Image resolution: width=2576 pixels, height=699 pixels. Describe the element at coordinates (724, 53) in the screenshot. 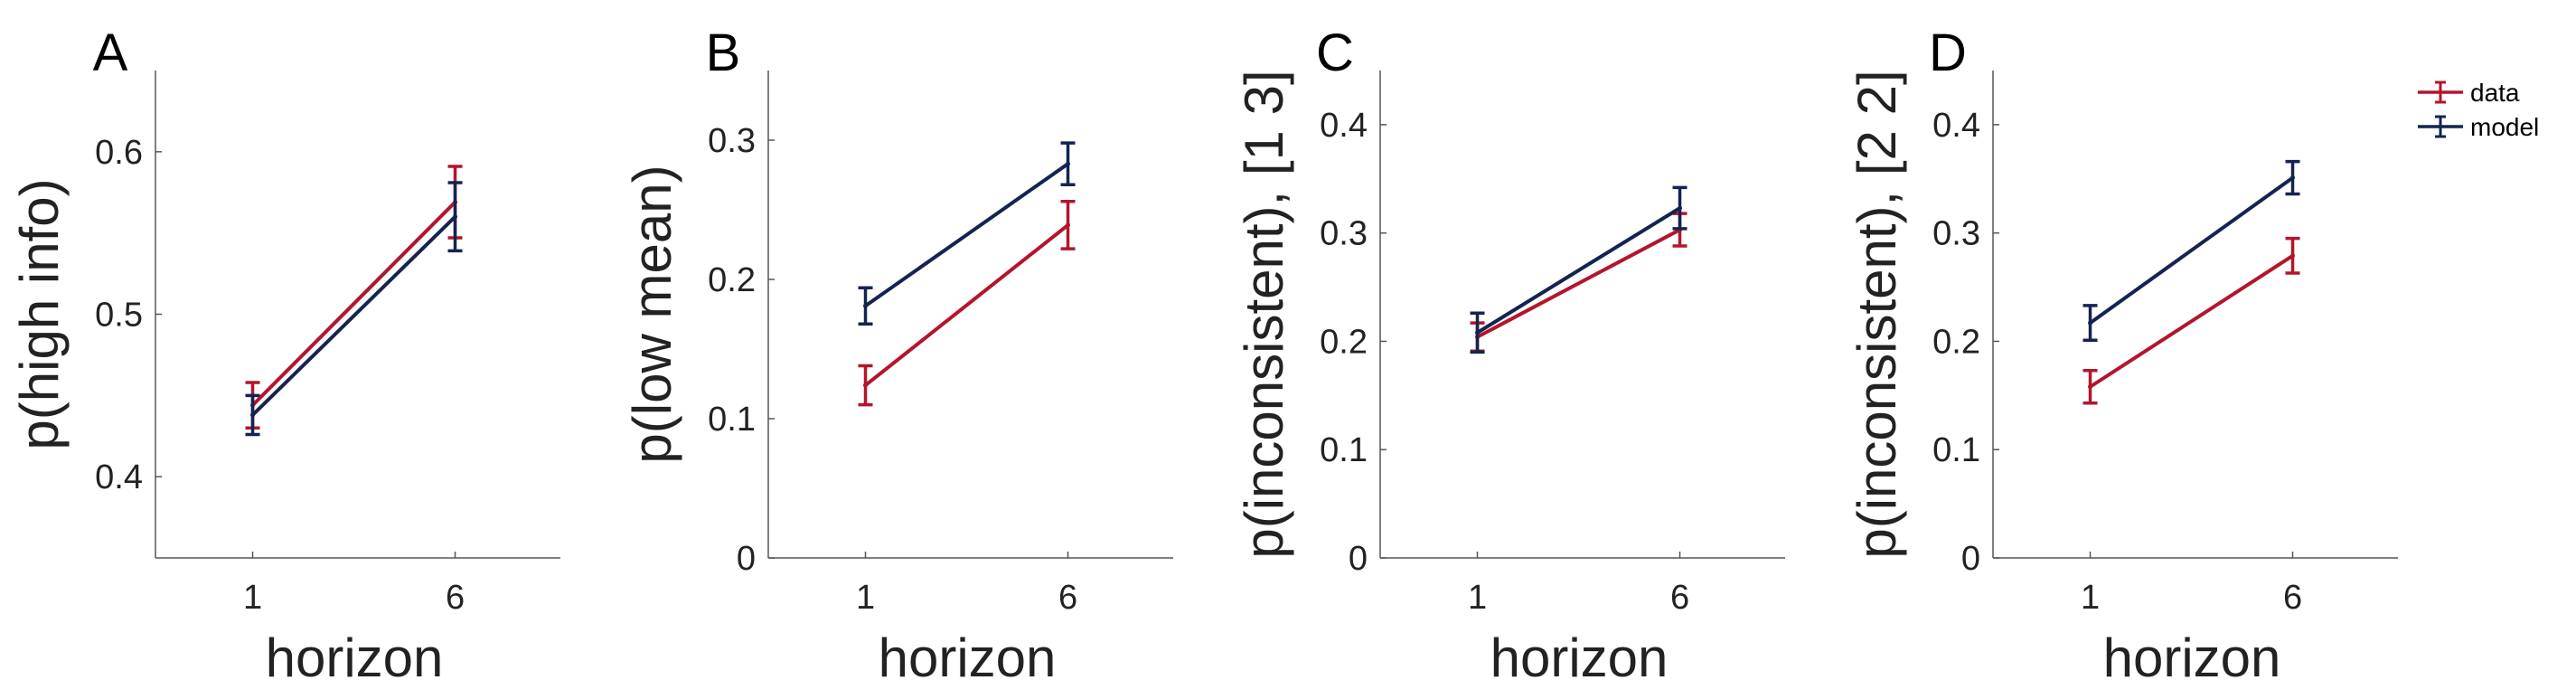

I see `panel-letter: B` at that location.